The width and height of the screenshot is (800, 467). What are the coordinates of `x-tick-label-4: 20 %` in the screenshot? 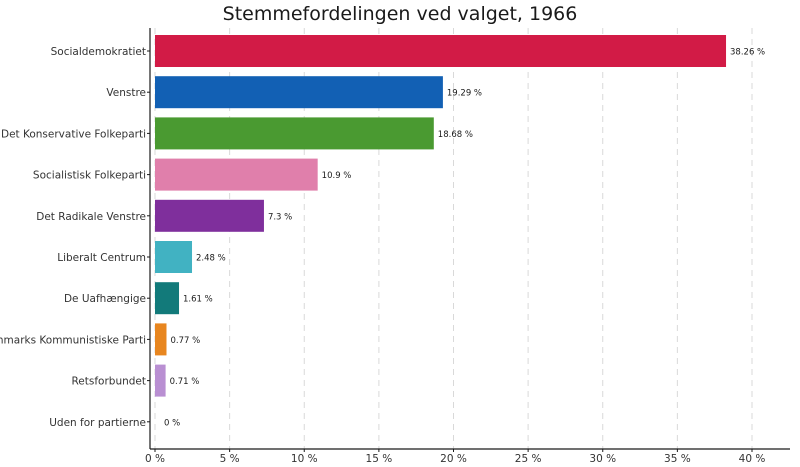 It's located at (453, 459).